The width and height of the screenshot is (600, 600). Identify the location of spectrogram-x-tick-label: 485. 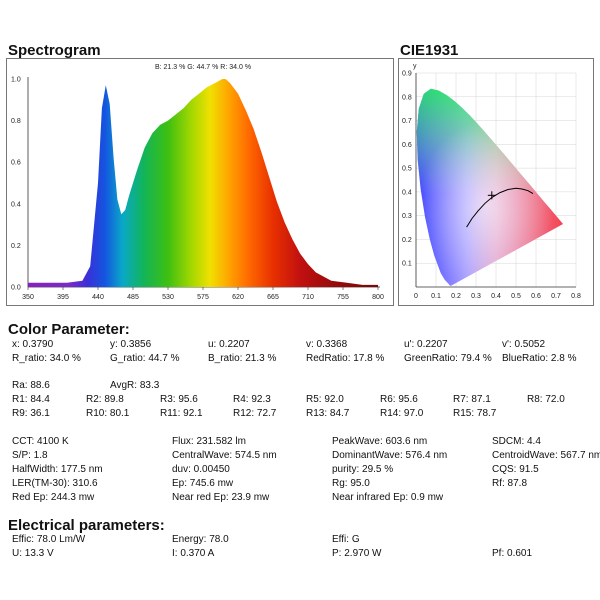
(133, 297).